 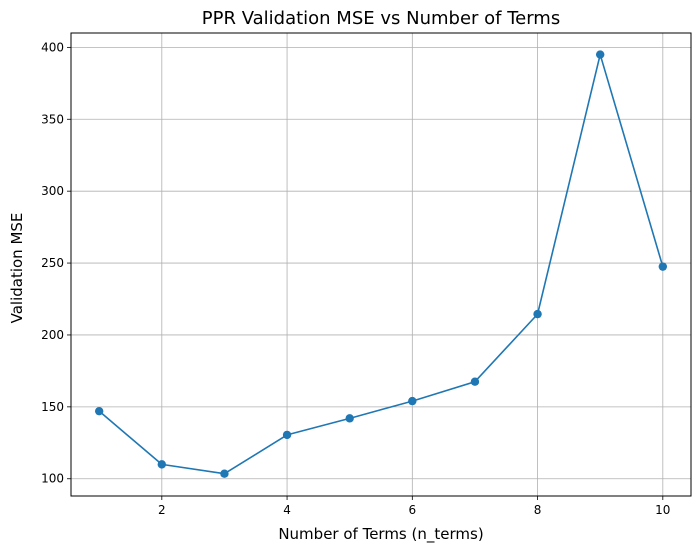 I want to click on y-tick-label: 250, so click(x=52, y=263).